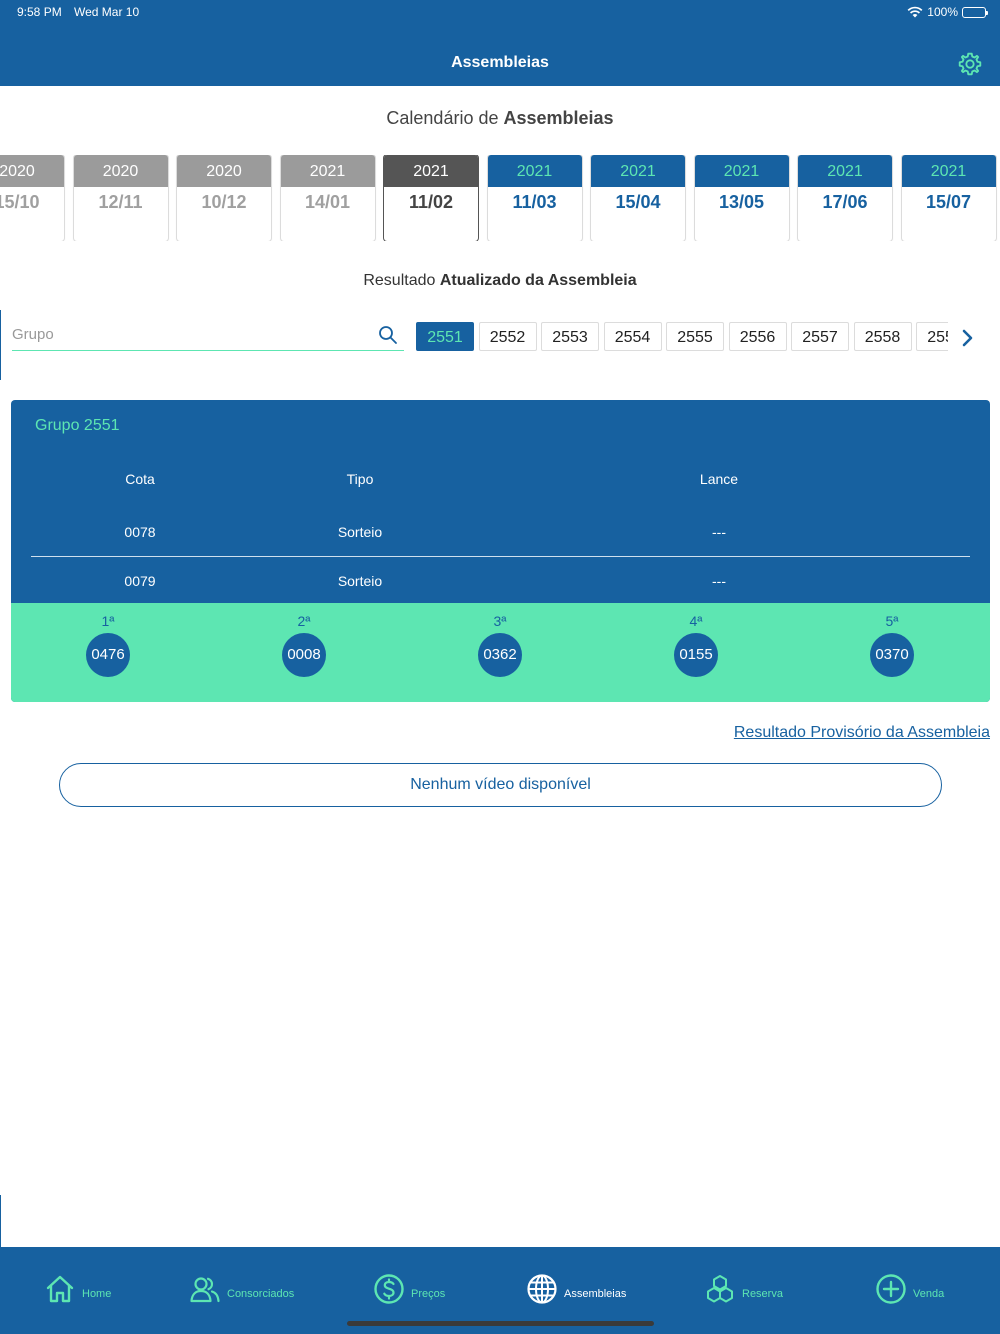 The image size is (1000, 1334). What do you see at coordinates (500, 655) in the screenshot?
I see `draw-number: 0362` at bounding box center [500, 655].